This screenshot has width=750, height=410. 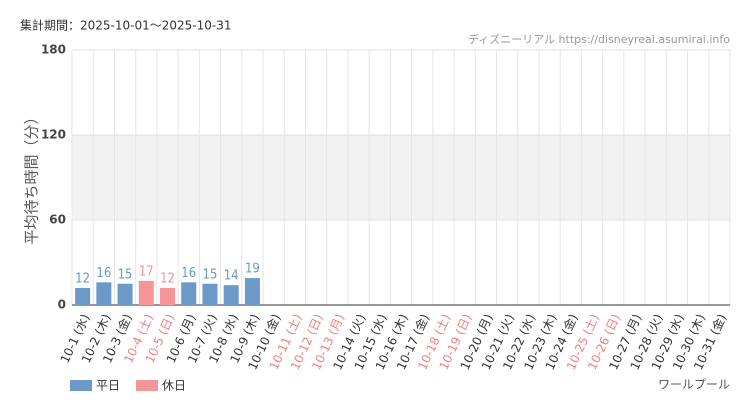 I want to click on value-label: 17, so click(x=146, y=271).